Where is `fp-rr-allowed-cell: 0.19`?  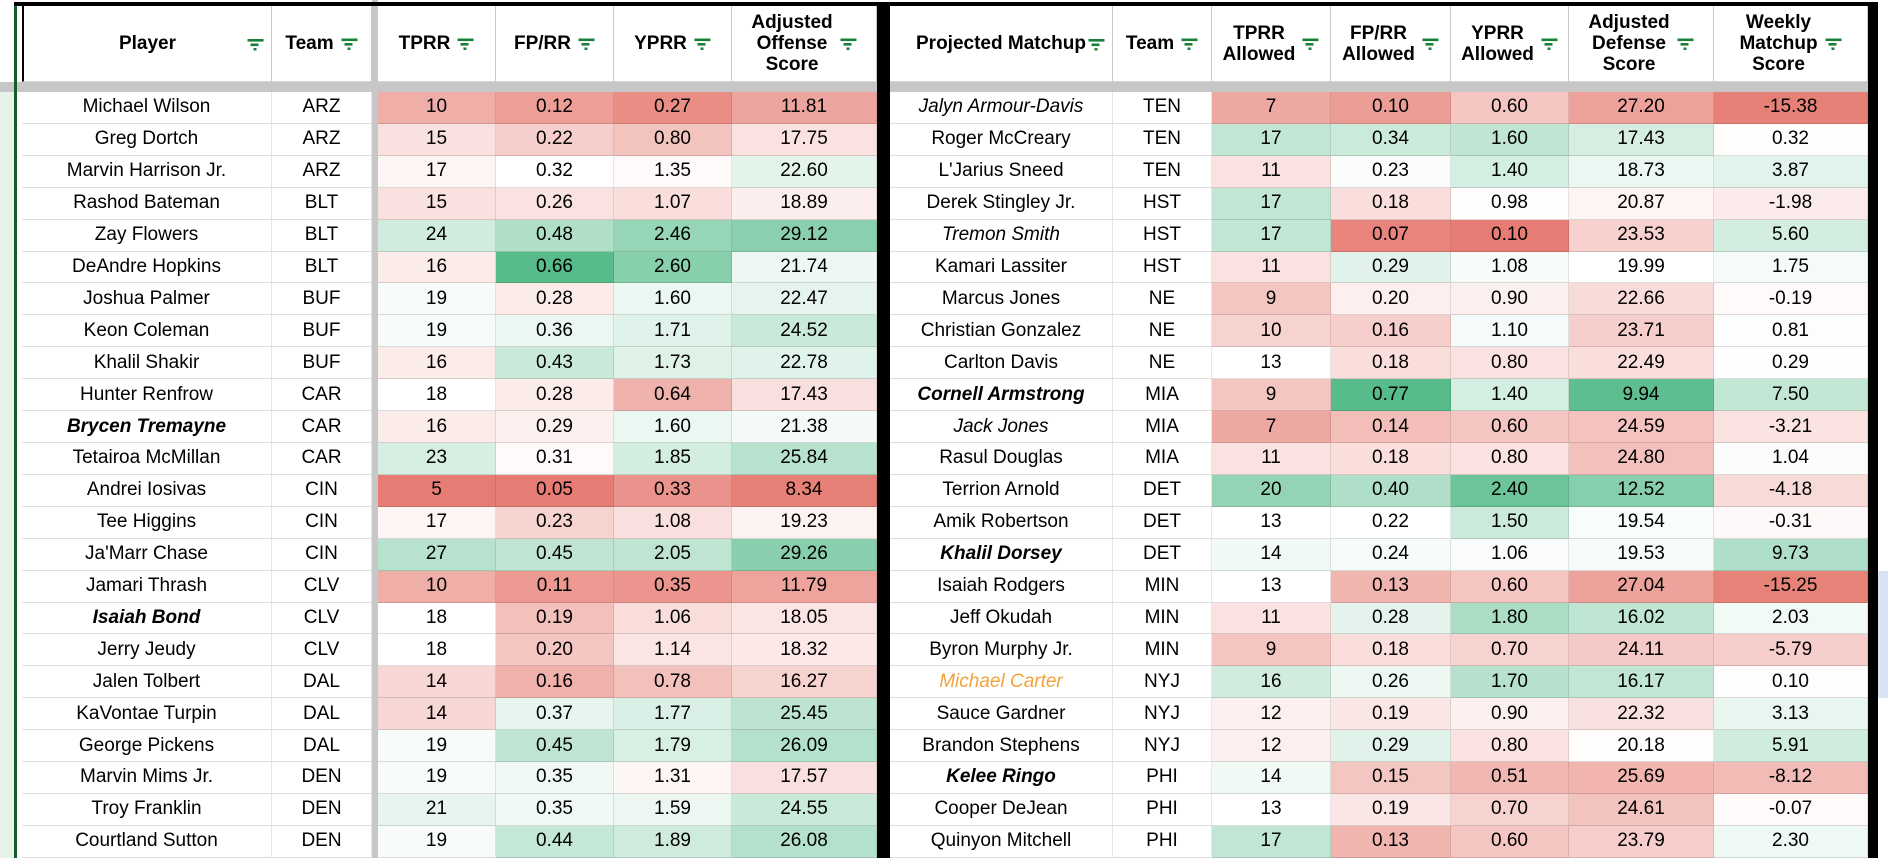
fp-rr-allowed-cell: 0.19 is located at coordinates (1391, 809).